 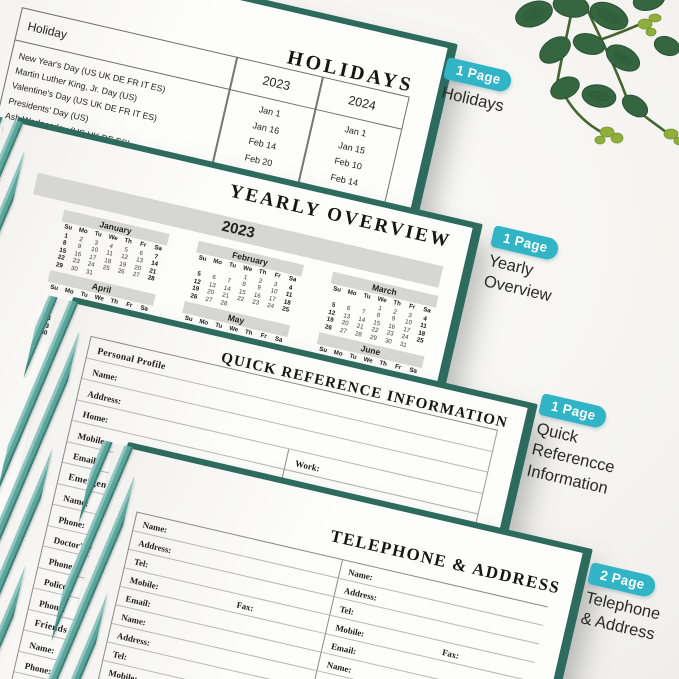 What do you see at coordinates (307, 466) in the screenshot?
I see `field-label: Work:` at bounding box center [307, 466].